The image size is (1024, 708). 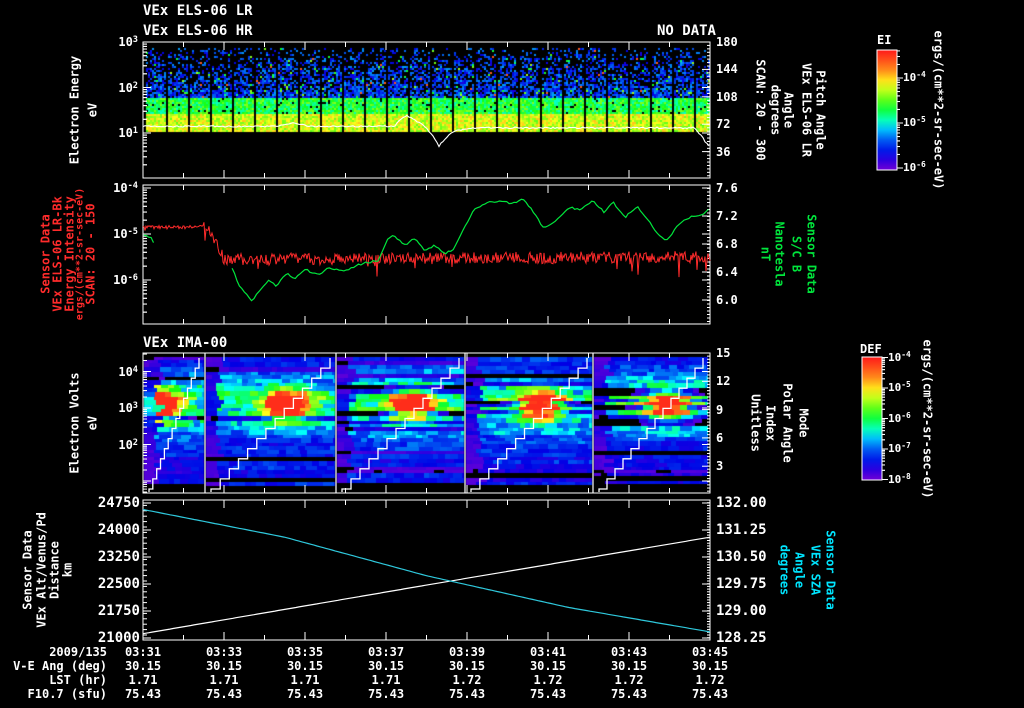 What do you see at coordinates (741, 530) in the screenshot?
I see `p4-right-tick-label: 131.25` at bounding box center [741, 530].